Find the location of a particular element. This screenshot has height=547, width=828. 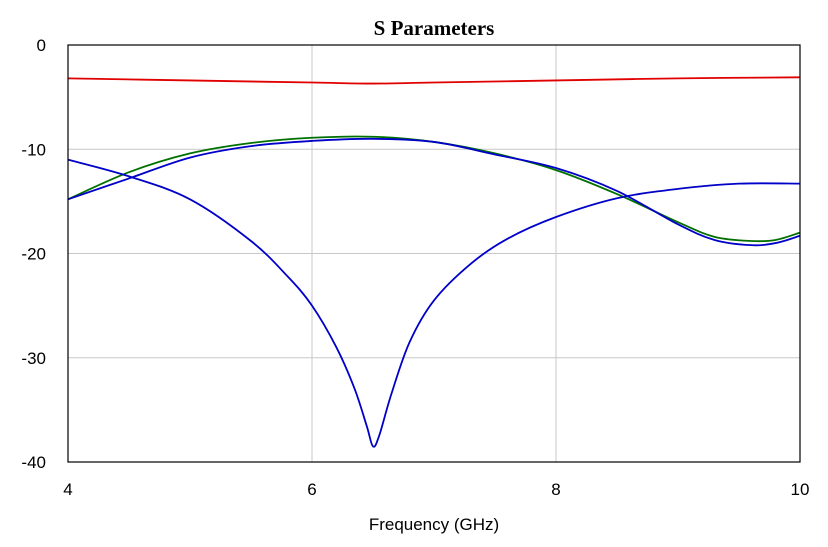

chart-title: S Parameters is located at coordinates (434, 28).